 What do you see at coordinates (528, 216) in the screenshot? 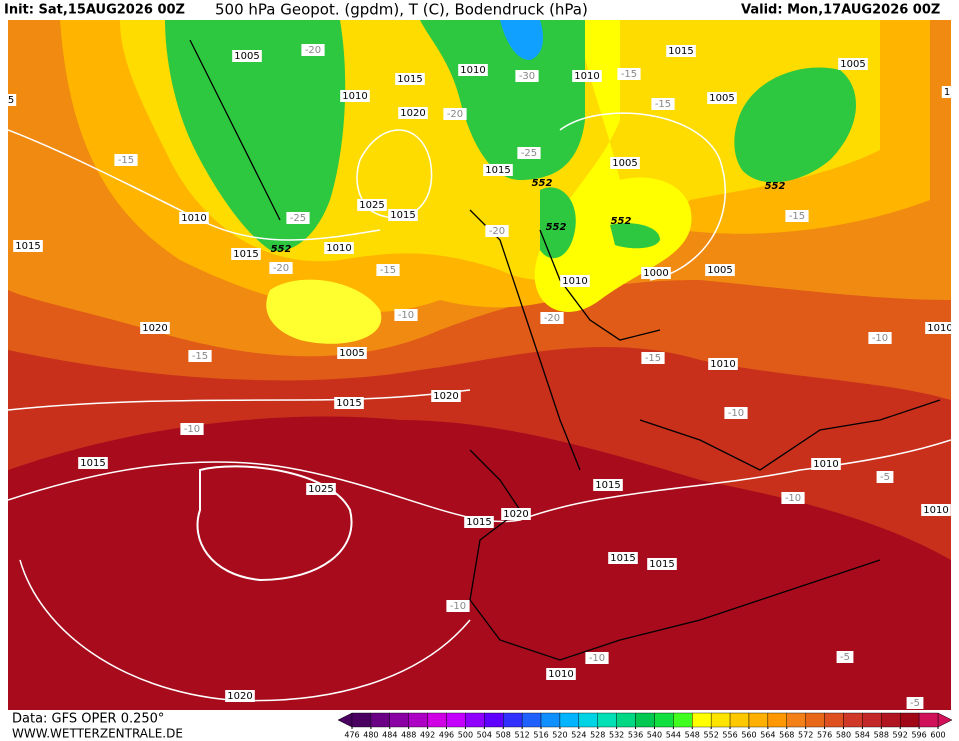
I see `geopotential-labels: 552 552 552 552 552` at bounding box center [528, 216].